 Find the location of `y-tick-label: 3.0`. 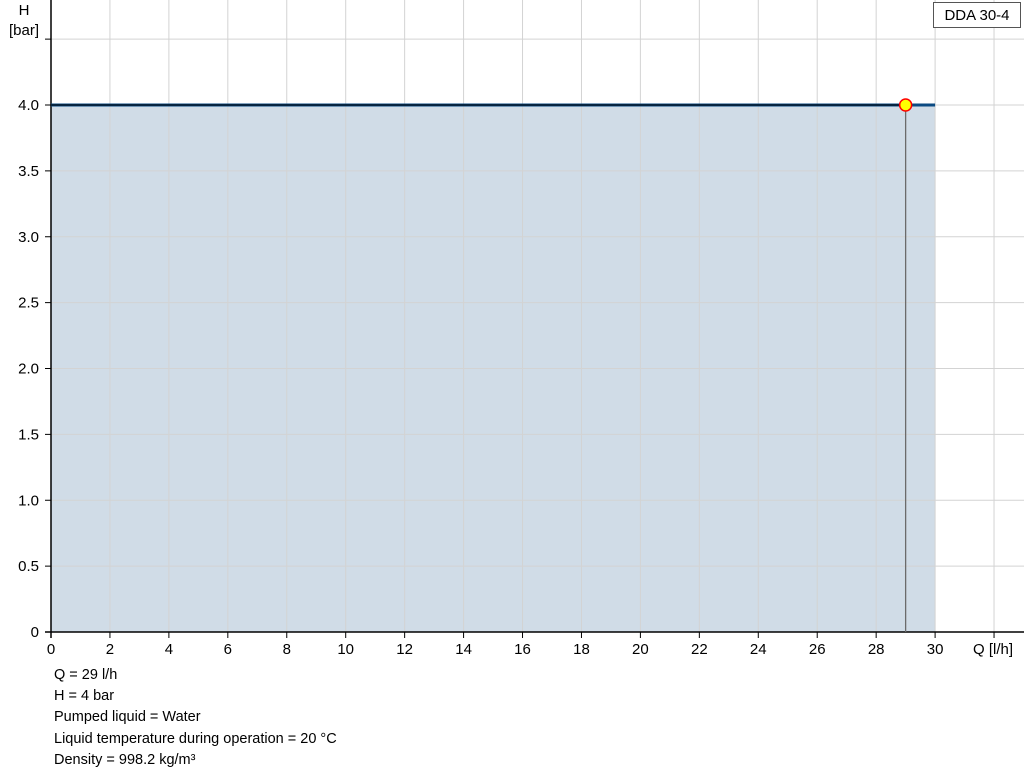

y-tick-label: 3.0 is located at coordinates (28, 237).